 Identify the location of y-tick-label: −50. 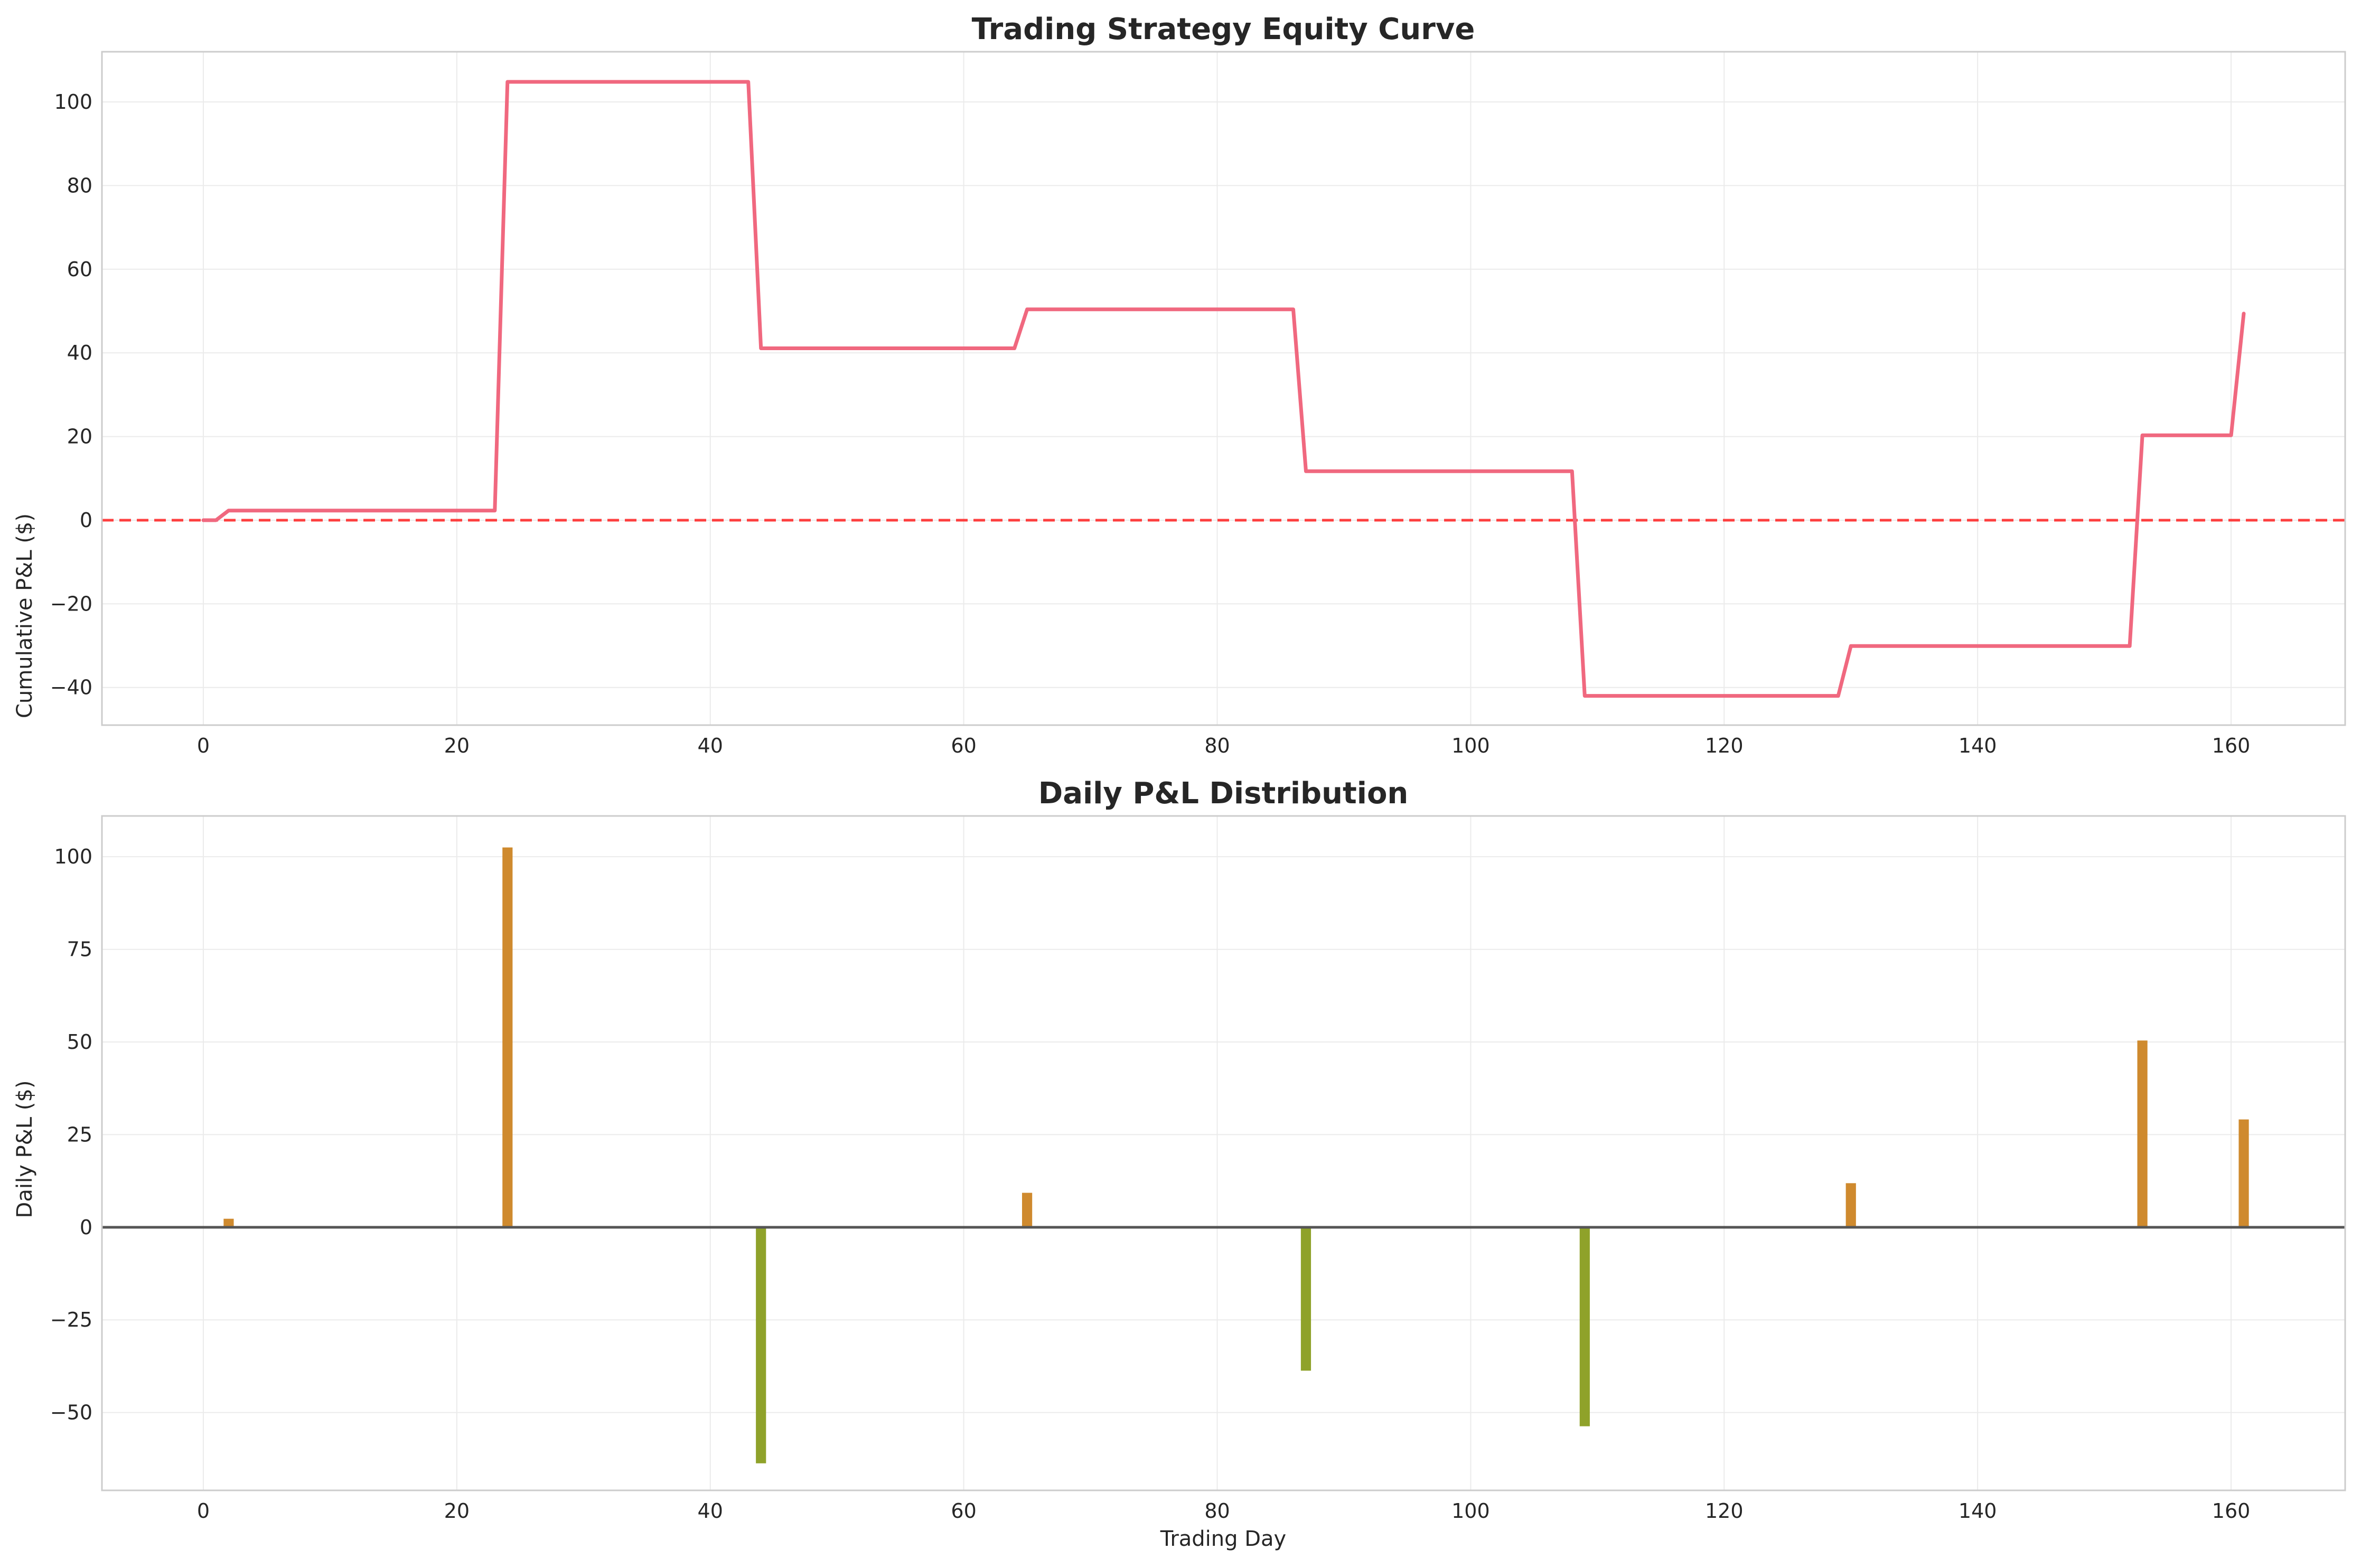
(71, 1412).